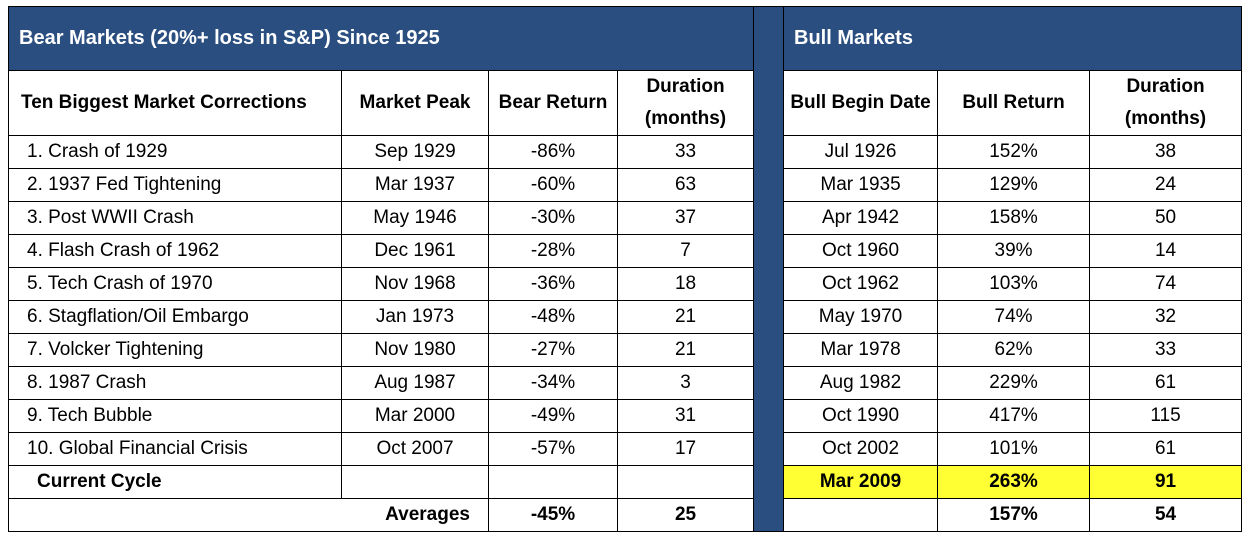 This screenshot has height=539, width=1250. What do you see at coordinates (415, 383) in the screenshot?
I see `market-peak: Aug 1987` at bounding box center [415, 383].